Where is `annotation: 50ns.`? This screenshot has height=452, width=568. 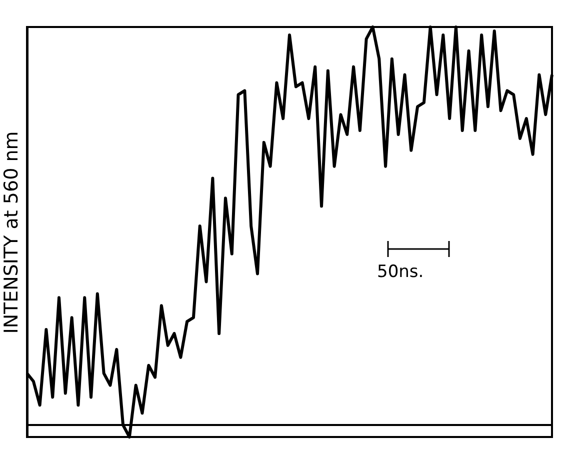 annotation: 50ns. is located at coordinates (400, 272).